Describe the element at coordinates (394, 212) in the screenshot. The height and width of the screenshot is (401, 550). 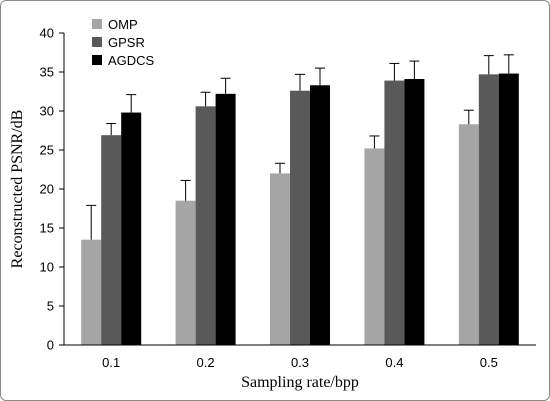
I see `bar-gpsr-0.4` at that location.